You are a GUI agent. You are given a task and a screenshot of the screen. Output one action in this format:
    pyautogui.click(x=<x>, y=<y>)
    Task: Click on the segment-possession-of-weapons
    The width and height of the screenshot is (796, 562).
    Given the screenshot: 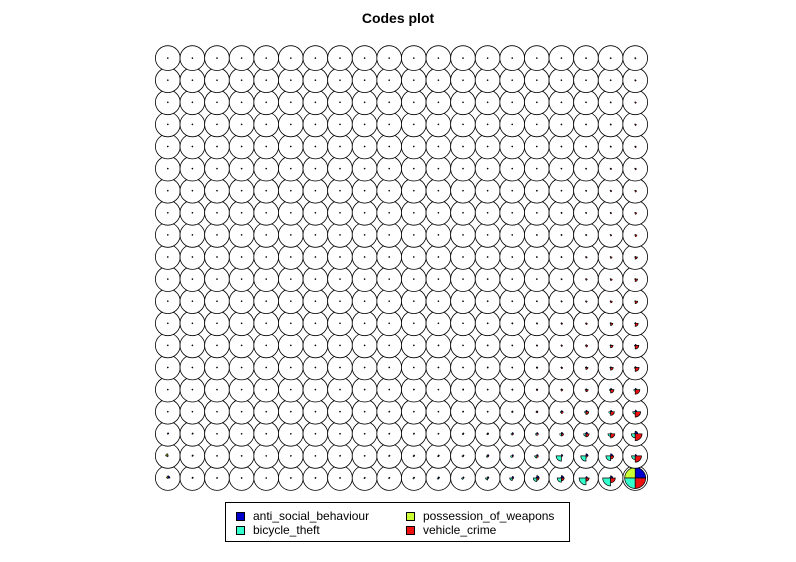 What is the action you would take?
    pyautogui.click(x=167, y=477)
    